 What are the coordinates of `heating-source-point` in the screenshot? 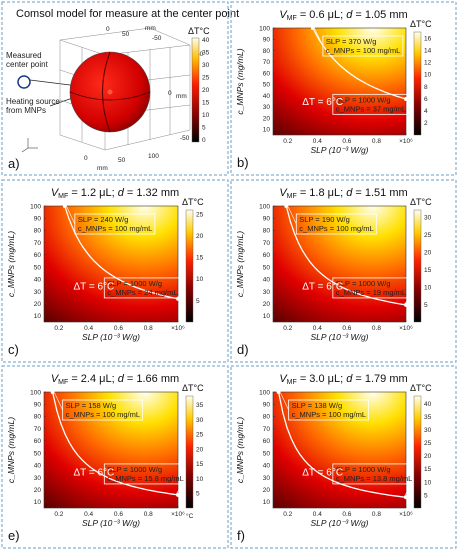 It's located at (110, 92).